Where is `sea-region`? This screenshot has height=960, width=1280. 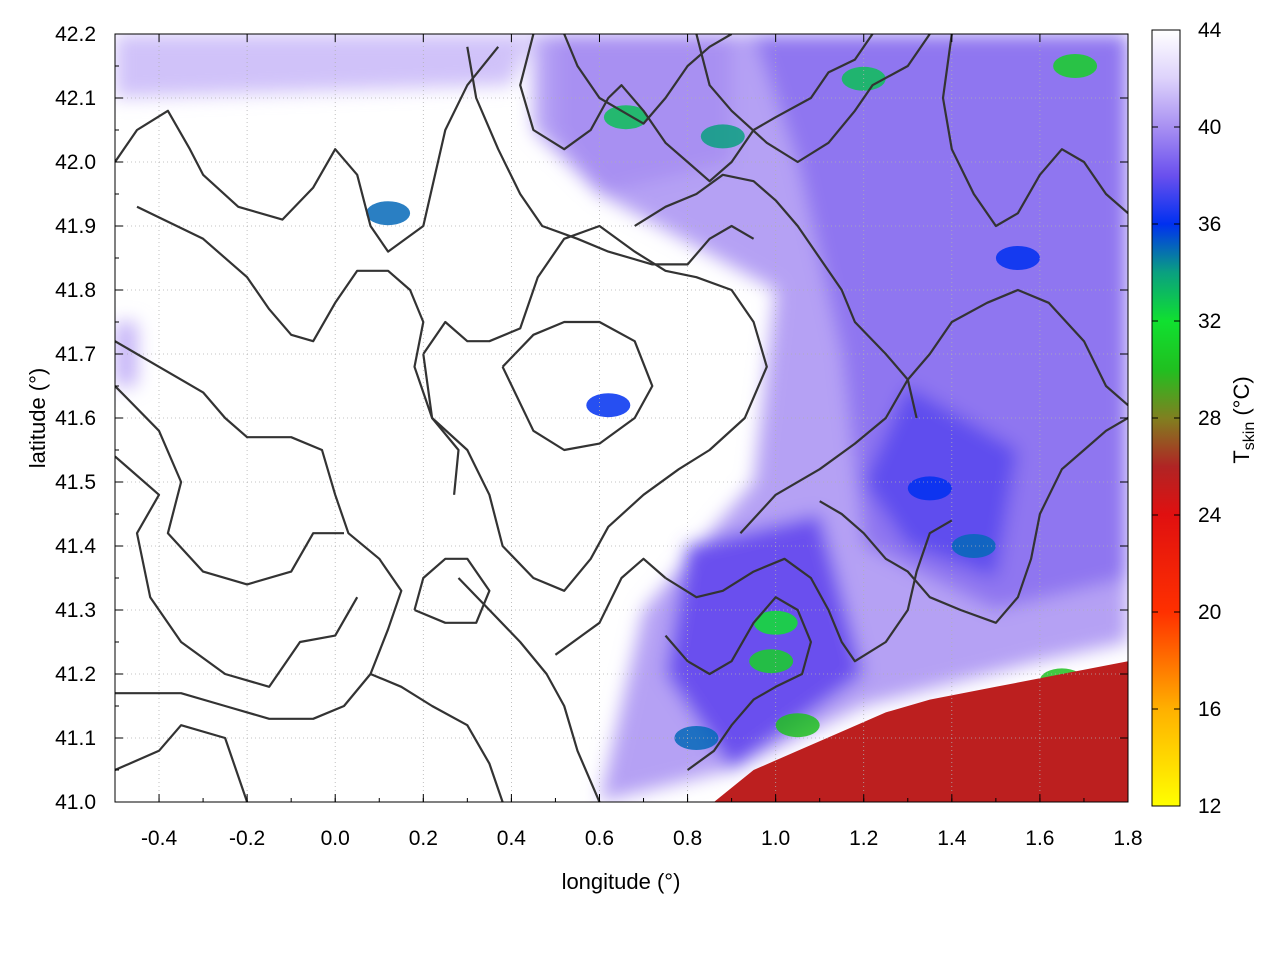
sea-region is located at coordinates (921, 731).